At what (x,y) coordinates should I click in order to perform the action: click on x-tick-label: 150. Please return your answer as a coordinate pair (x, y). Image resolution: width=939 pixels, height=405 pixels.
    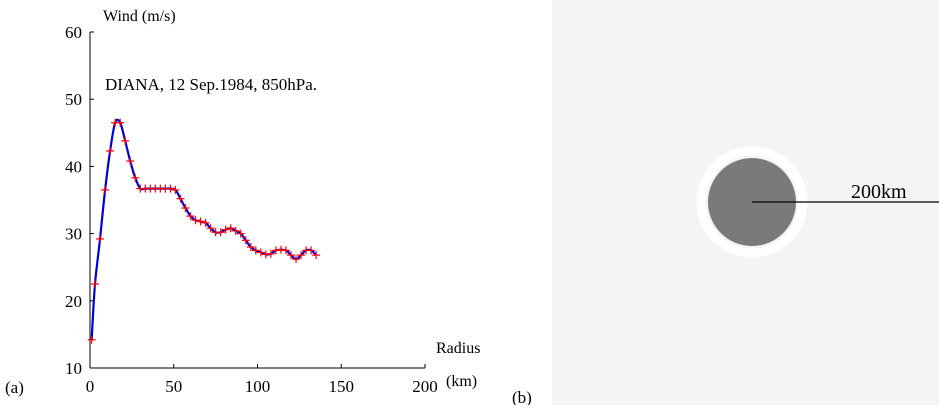
    Looking at the image, I should click on (342, 386).